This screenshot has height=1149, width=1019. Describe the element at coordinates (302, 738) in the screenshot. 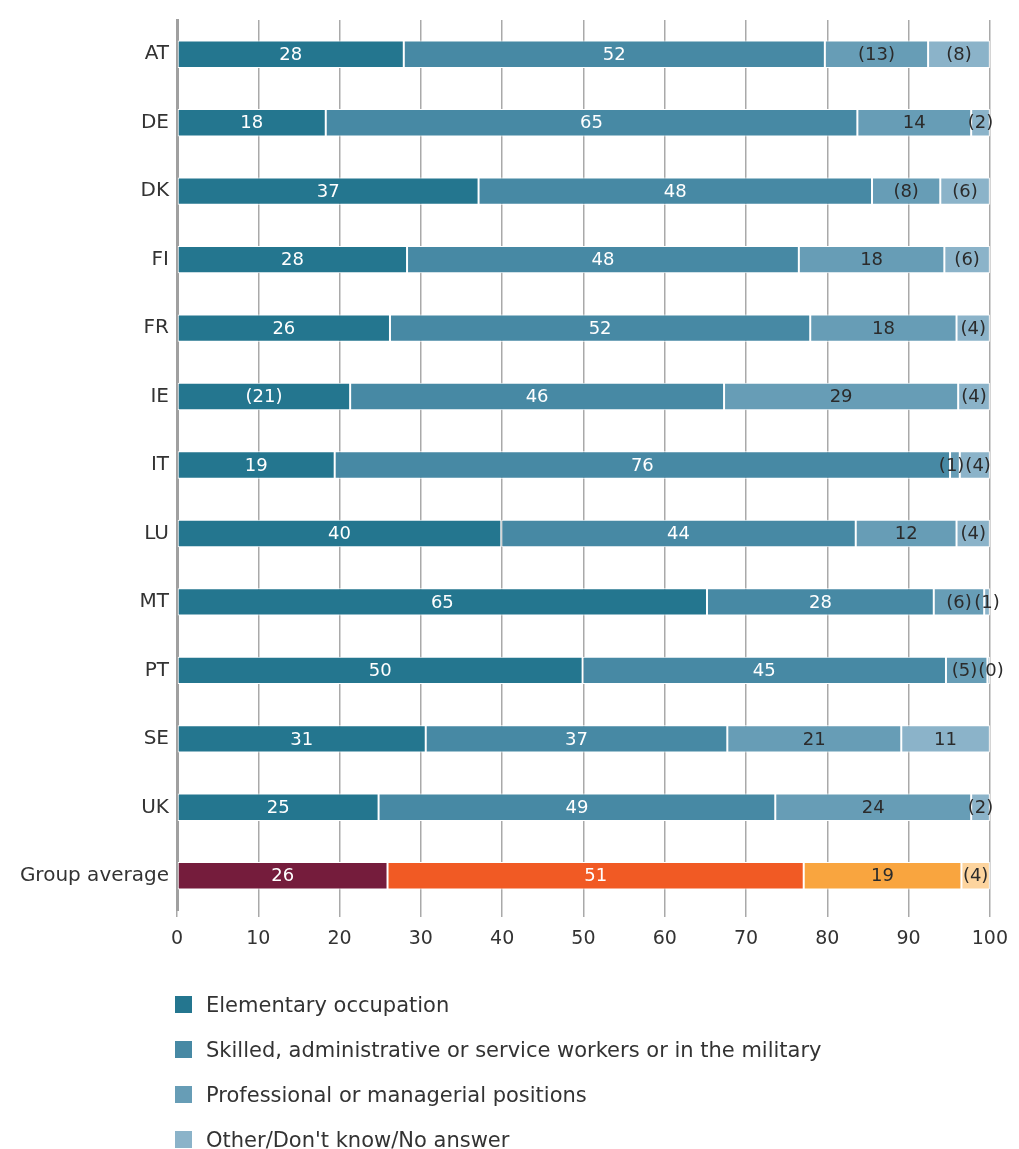

I see `data-label: 31` at that location.